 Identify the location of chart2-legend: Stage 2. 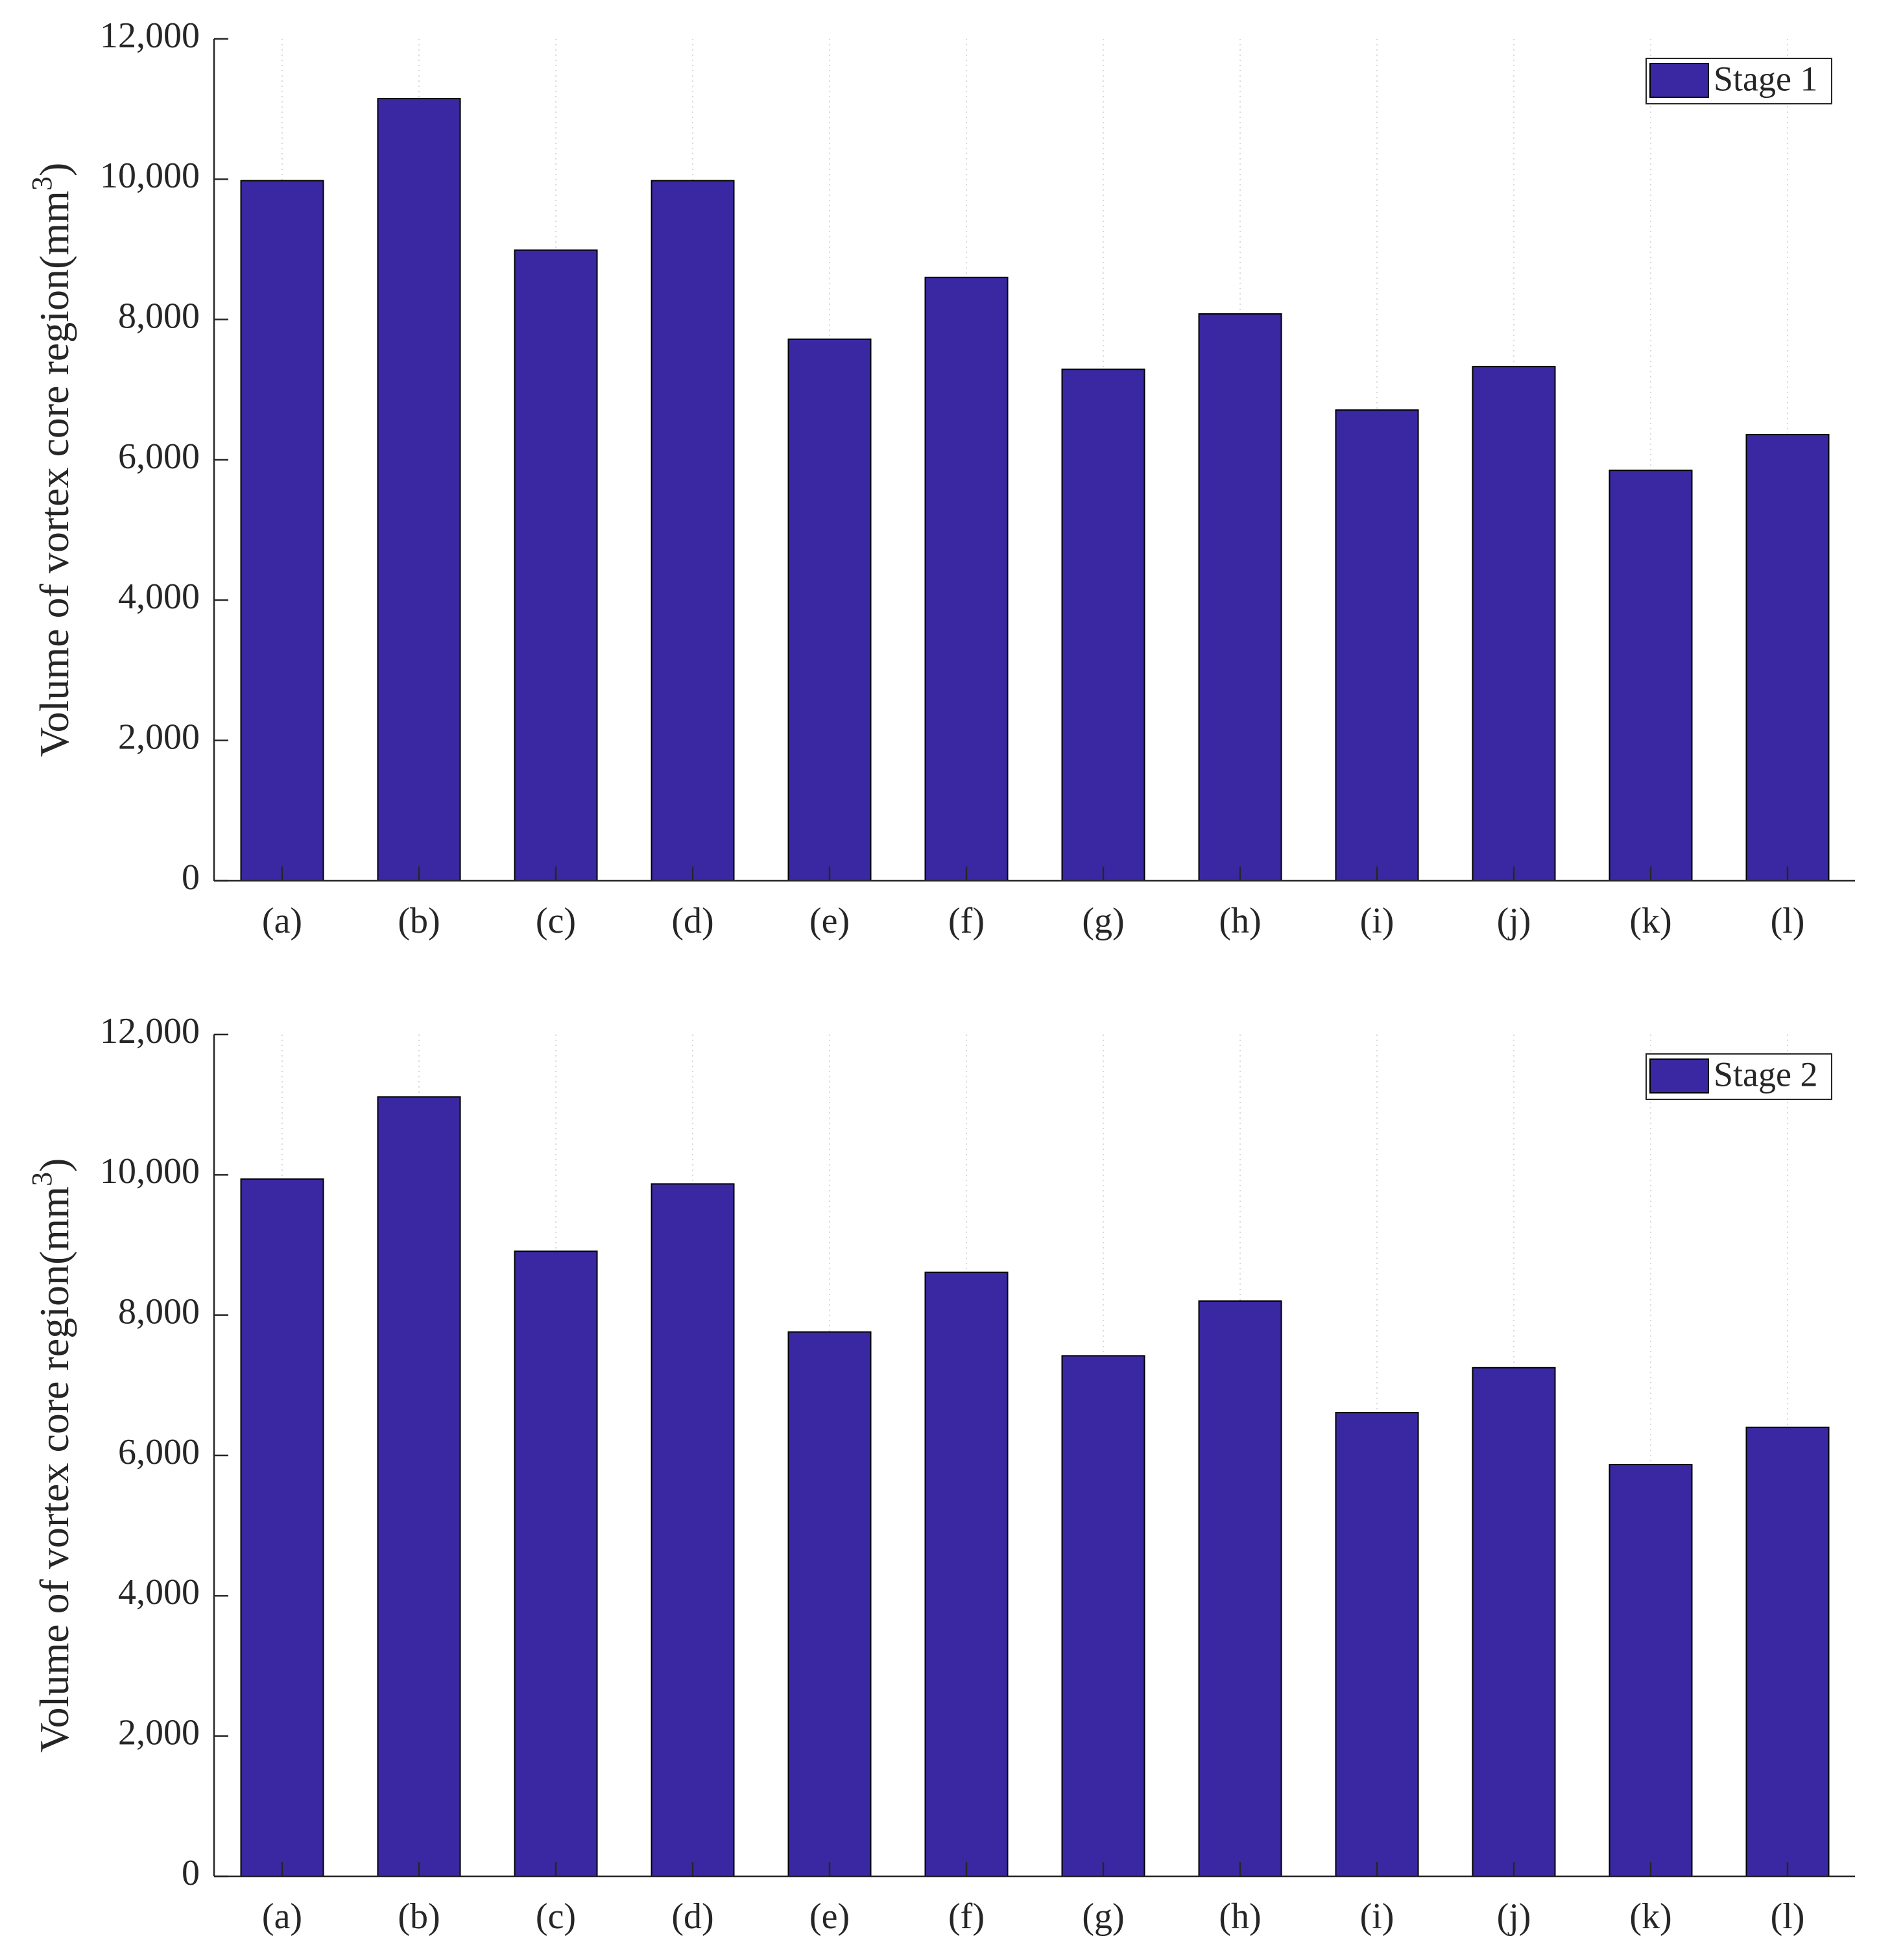
(1739, 1076).